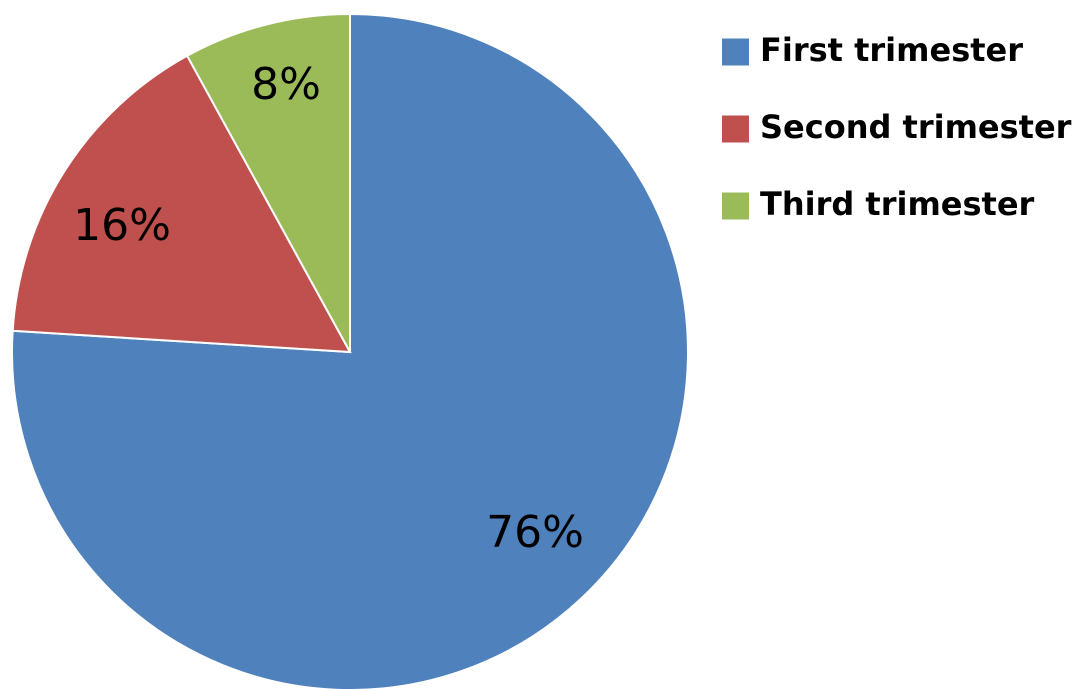 The image size is (1090, 689). Describe the element at coordinates (268, 182) in the screenshot. I see `pie-slice-third-trimester` at that location.